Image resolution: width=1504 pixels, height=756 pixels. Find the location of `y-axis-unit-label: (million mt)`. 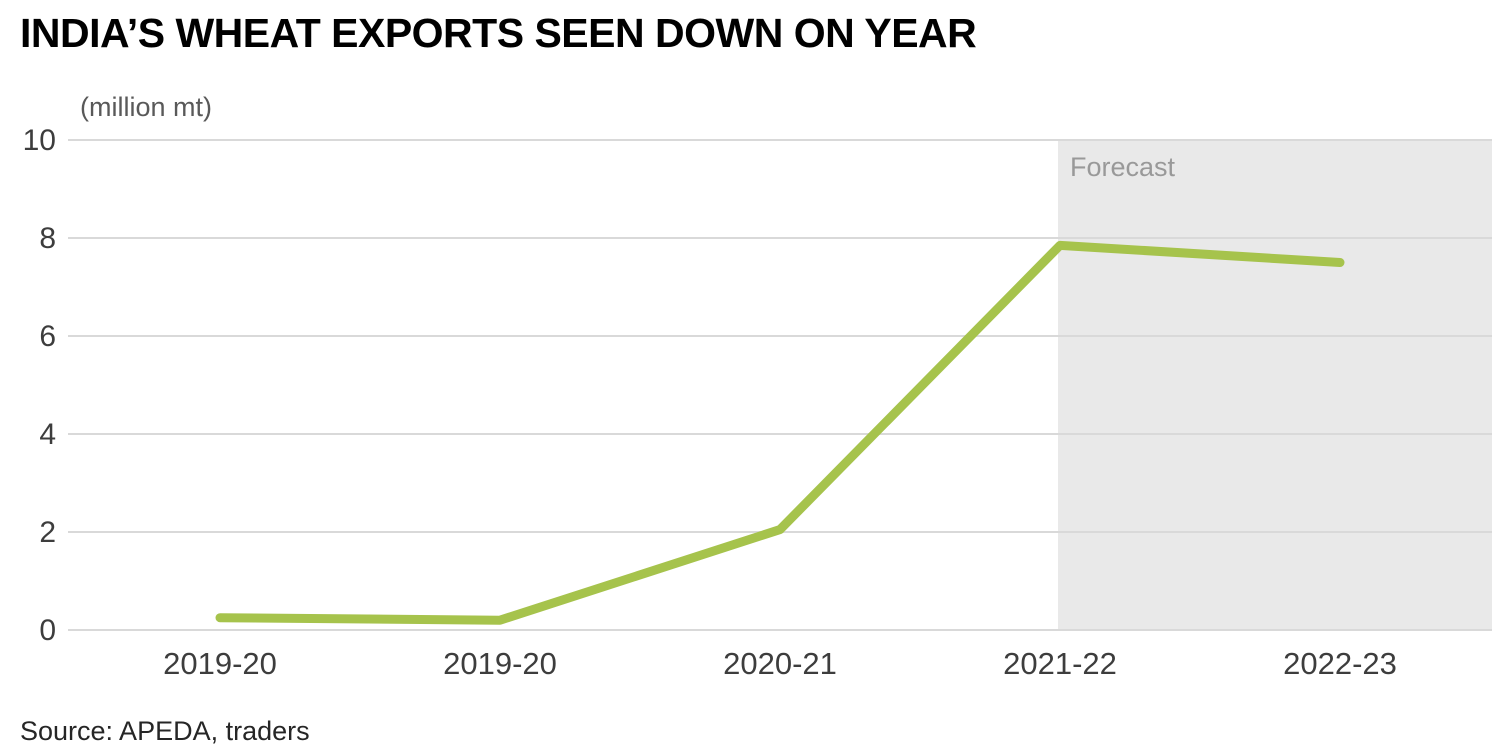

y-axis-unit-label: (million mt) is located at coordinates (146, 107).